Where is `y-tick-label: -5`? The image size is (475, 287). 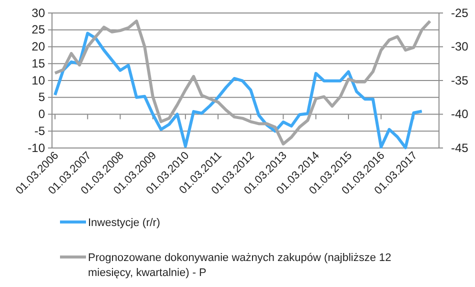 y-tick-label: -5 is located at coordinates (40, 131).